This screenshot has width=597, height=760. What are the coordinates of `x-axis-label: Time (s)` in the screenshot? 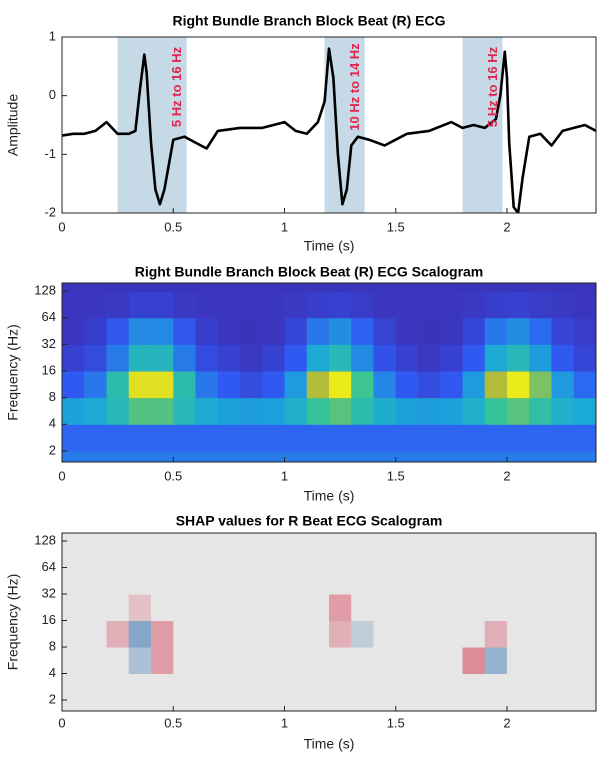 It's located at (329, 246).